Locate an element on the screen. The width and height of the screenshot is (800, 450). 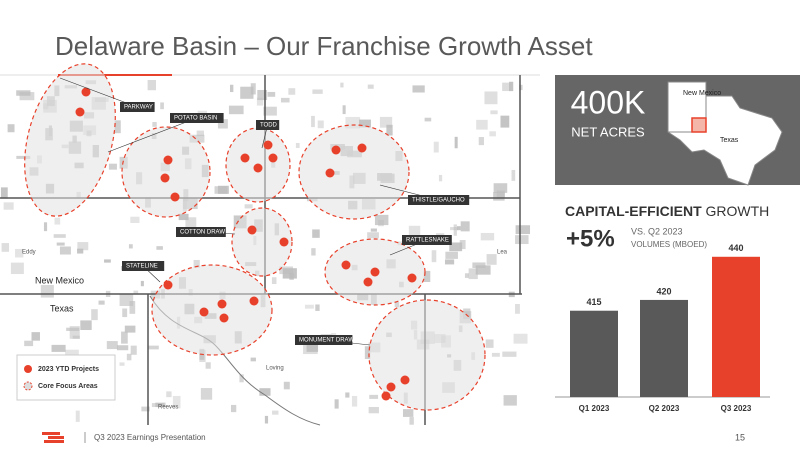
logo is located at coordinates (51, 433).